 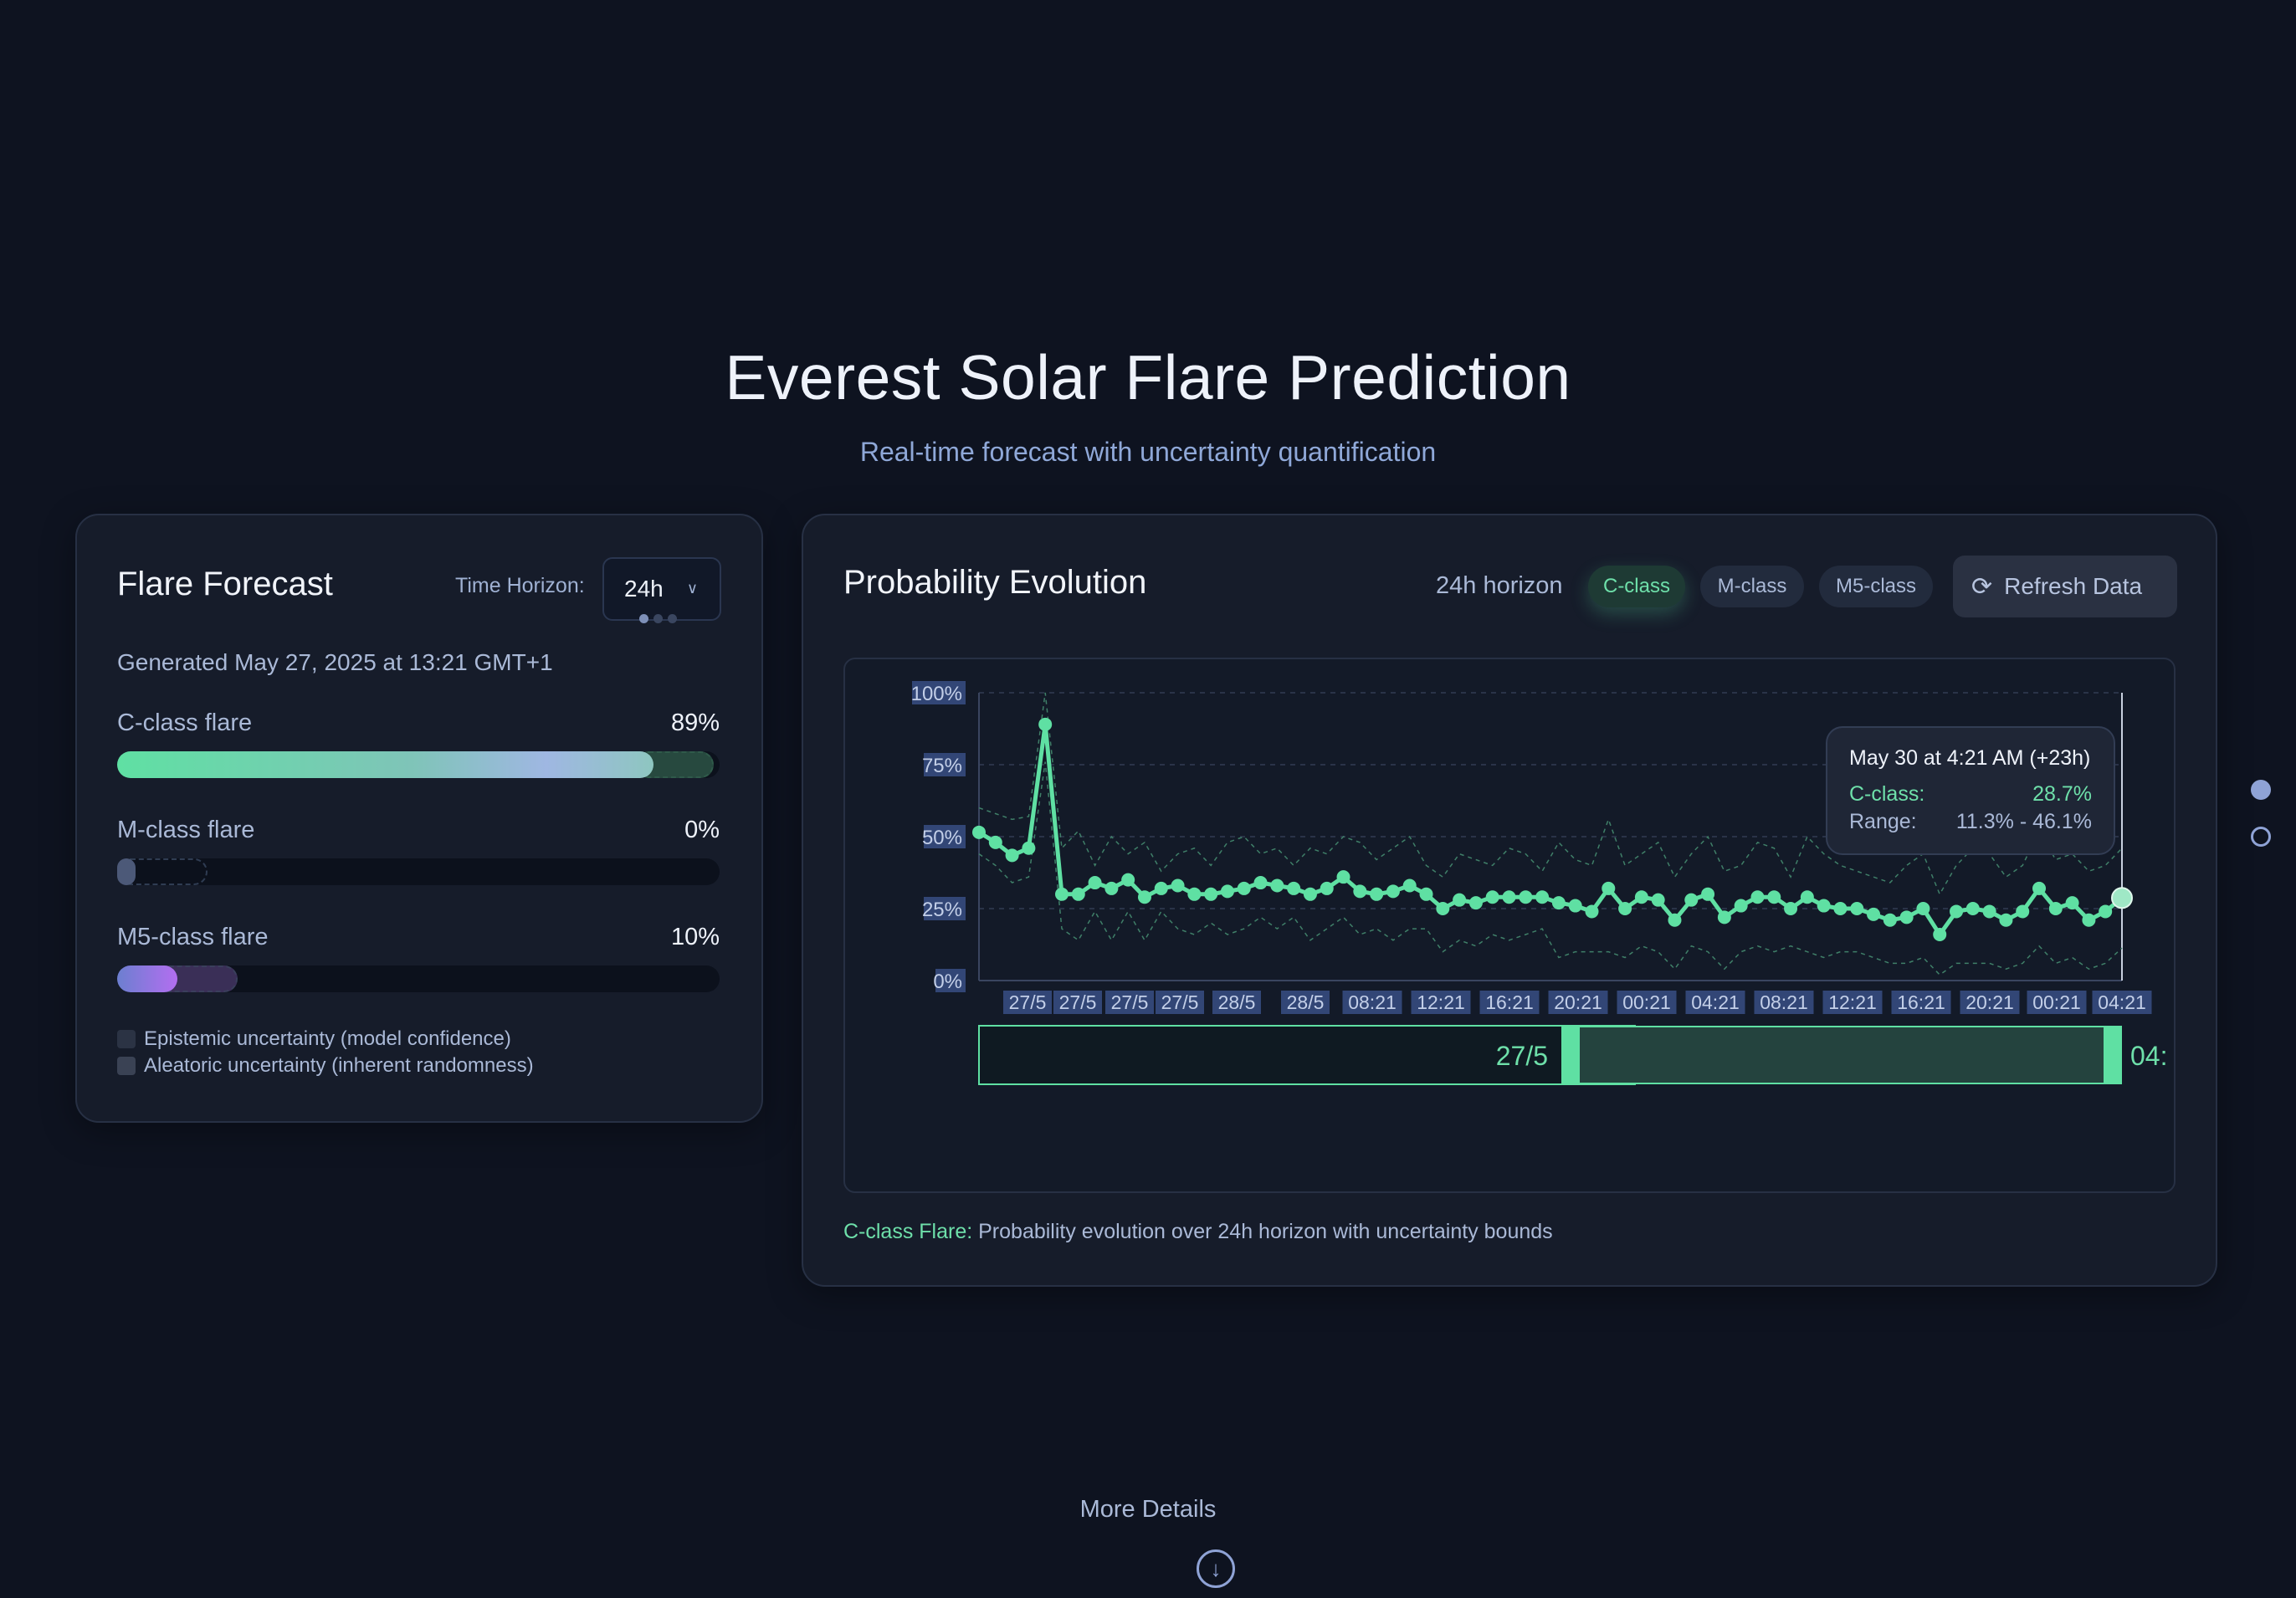 I want to click on range-brush: 27/5 04:, so click(x=1572, y=1055).